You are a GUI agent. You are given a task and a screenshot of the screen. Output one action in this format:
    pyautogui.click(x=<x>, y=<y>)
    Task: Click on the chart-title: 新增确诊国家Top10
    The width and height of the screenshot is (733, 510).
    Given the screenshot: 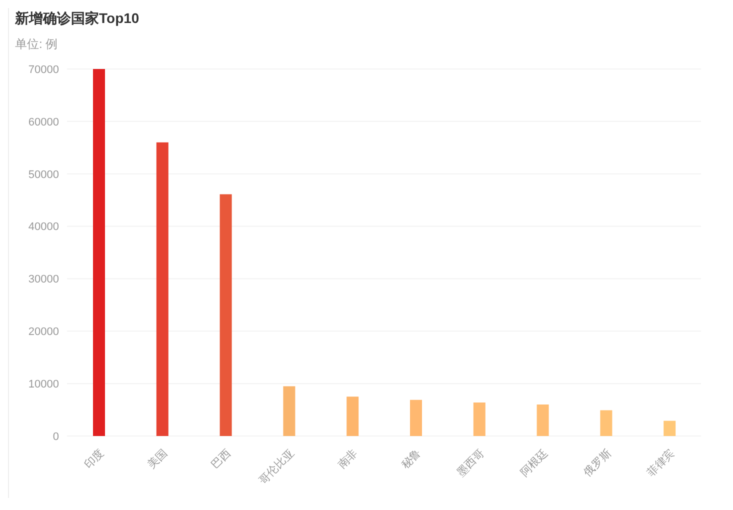 What is the action you would take?
    pyautogui.click(x=77, y=18)
    